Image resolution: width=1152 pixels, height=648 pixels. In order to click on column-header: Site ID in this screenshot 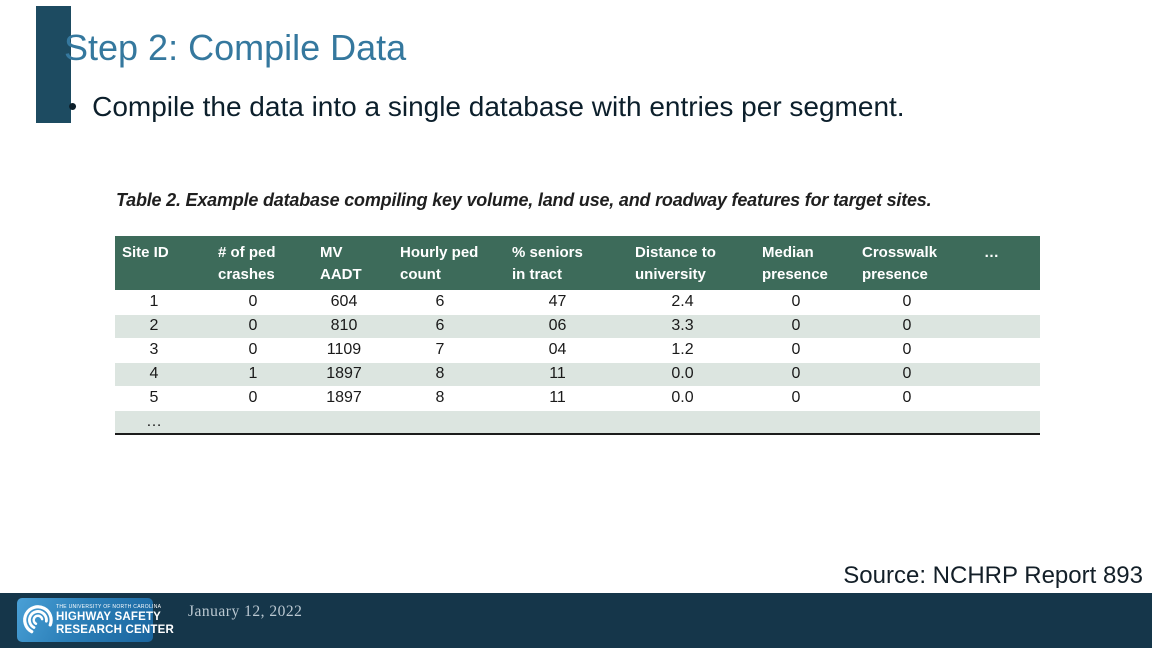, I will do `click(163, 263)`.